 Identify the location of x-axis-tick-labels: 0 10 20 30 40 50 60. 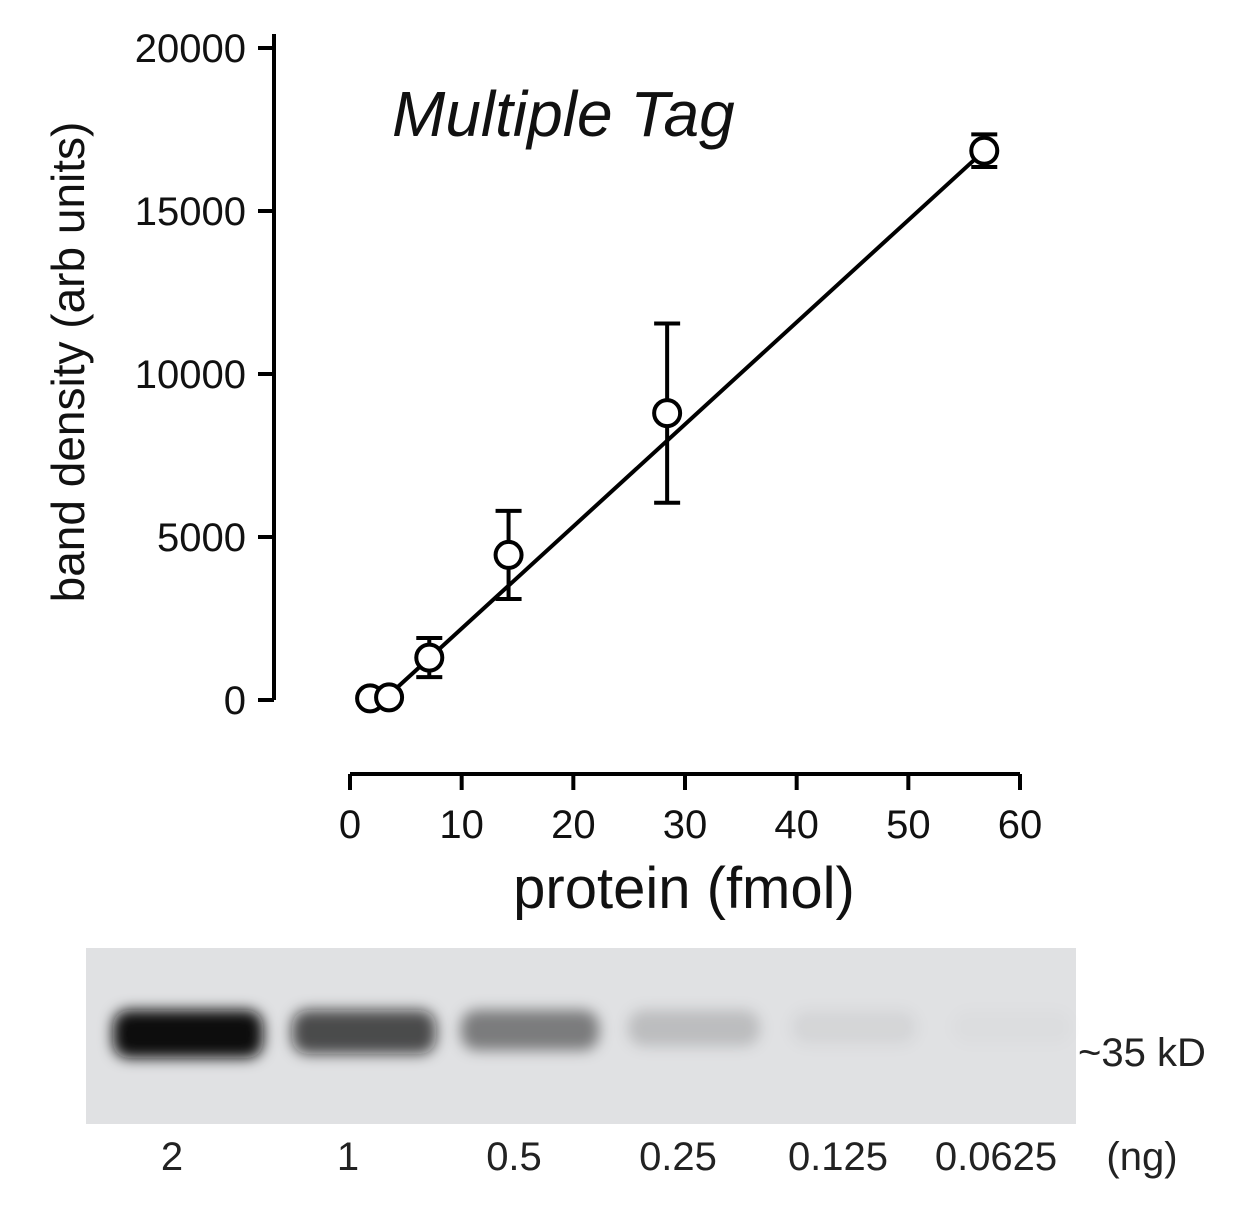
(690, 825).